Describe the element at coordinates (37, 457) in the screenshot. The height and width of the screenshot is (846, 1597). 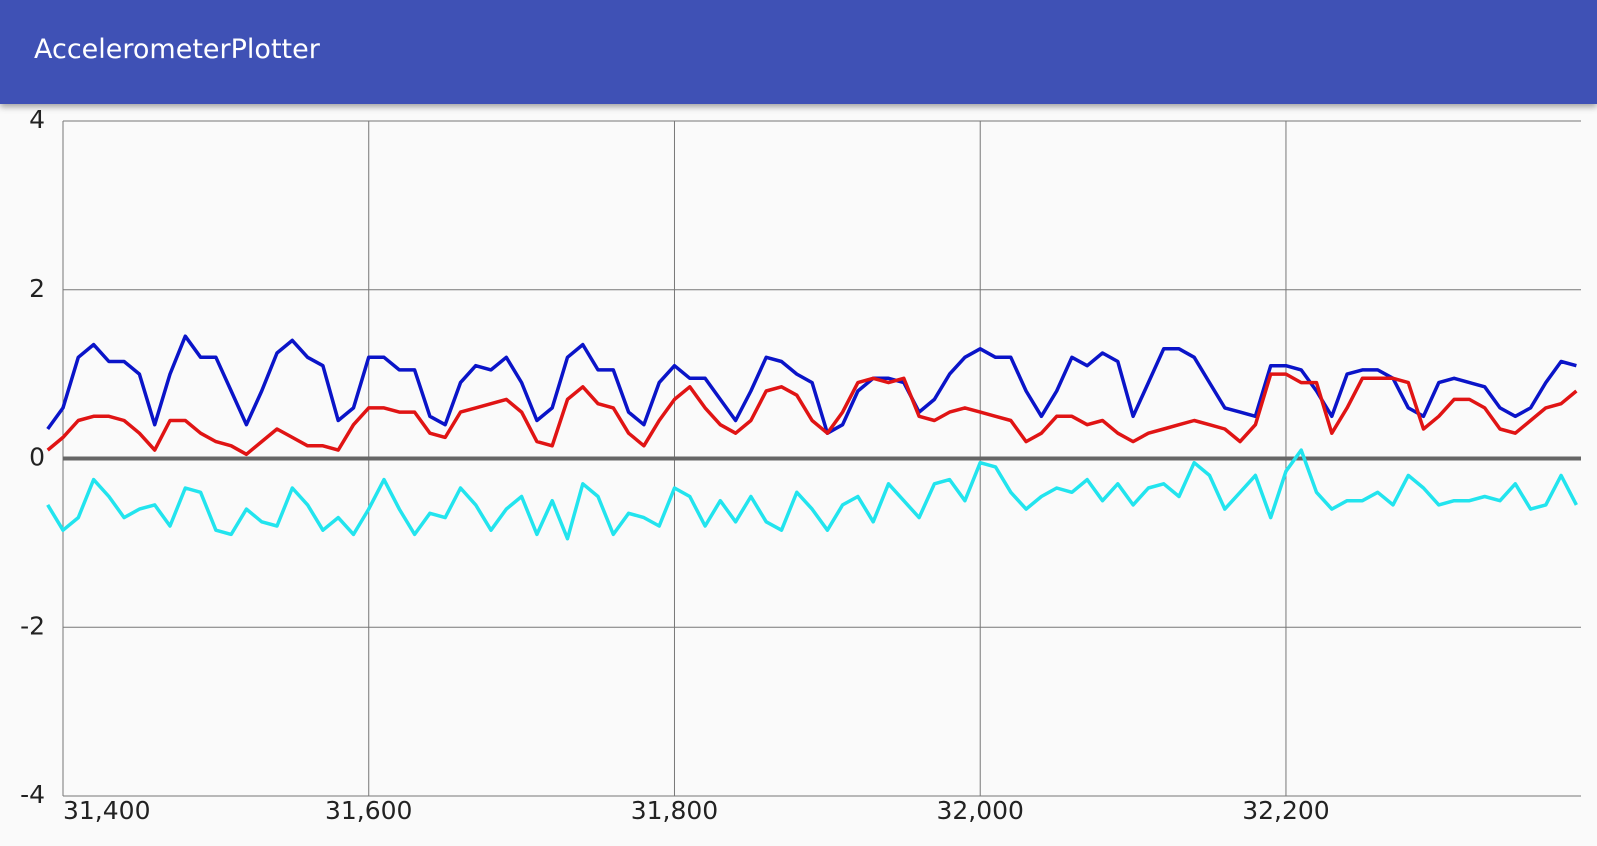
I see `y-tick-label: 0` at that location.